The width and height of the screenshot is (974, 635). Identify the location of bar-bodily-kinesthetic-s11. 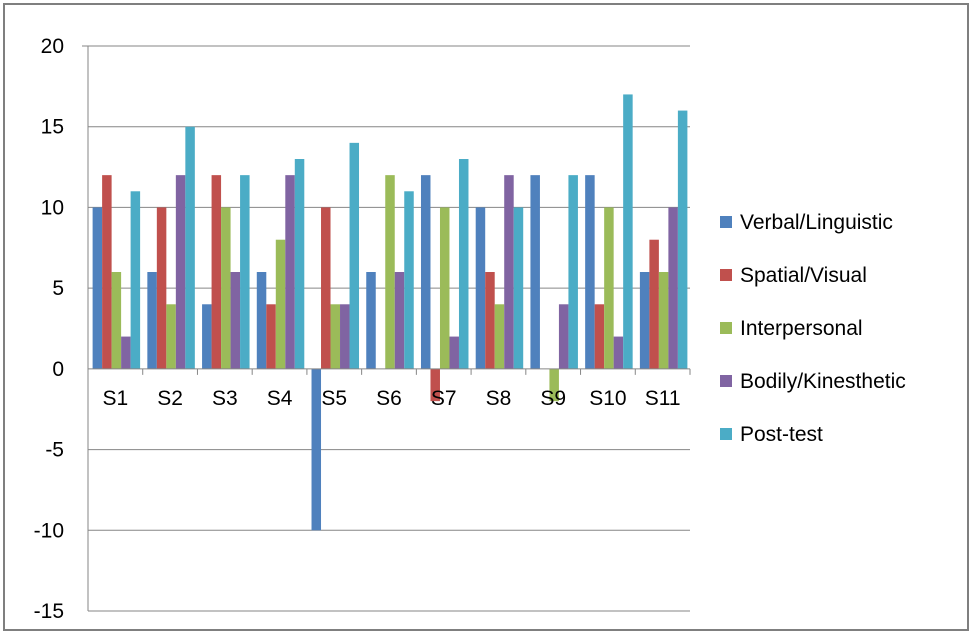
(673, 288).